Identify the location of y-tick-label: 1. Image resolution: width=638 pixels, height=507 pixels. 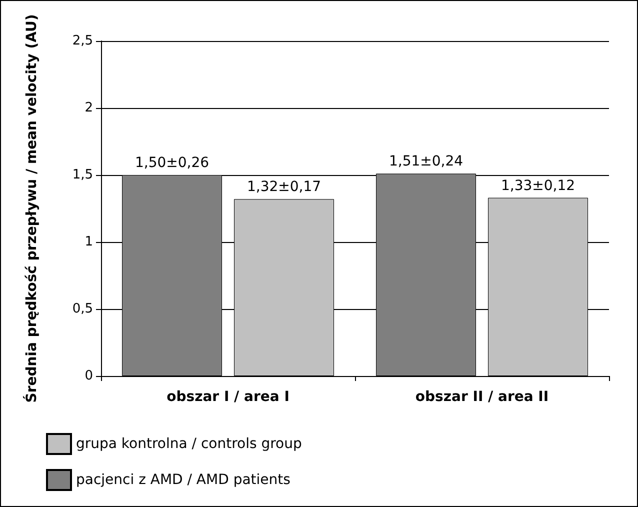
(88, 242).